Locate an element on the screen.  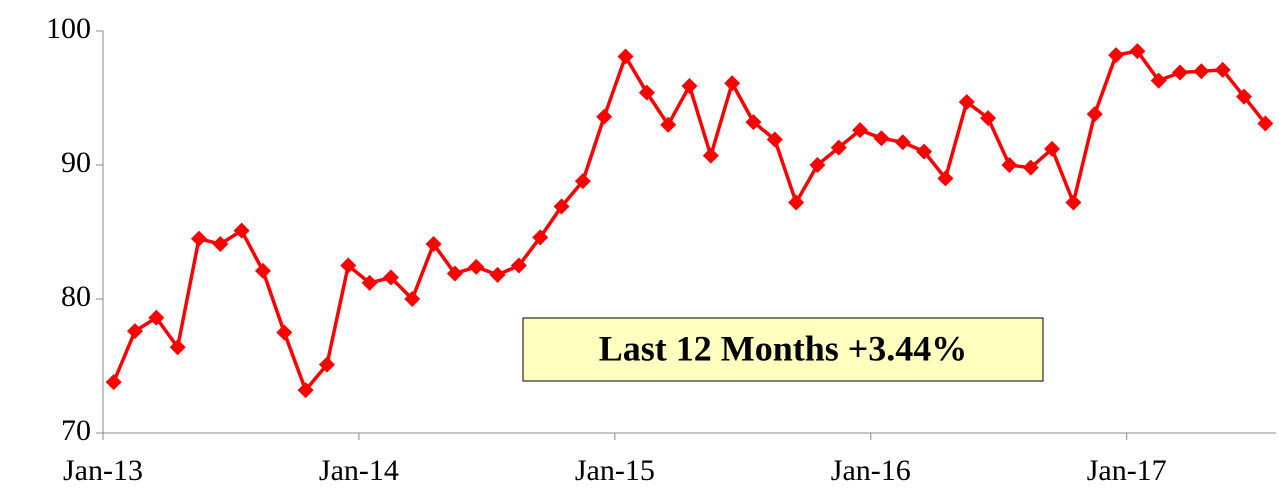
annotation: Last 12 Months +3.44% is located at coordinates (783, 348).